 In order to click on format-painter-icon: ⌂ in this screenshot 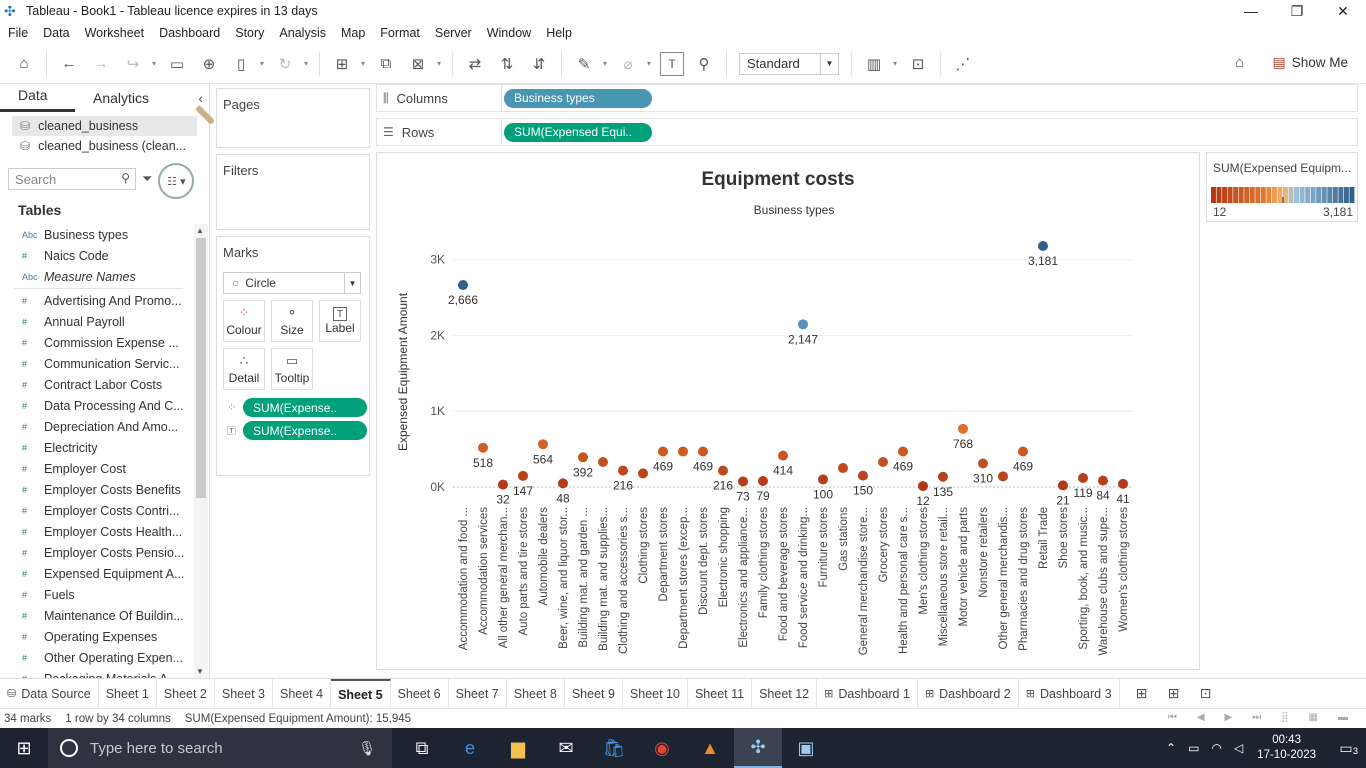, I will do `click(1239, 62)`.